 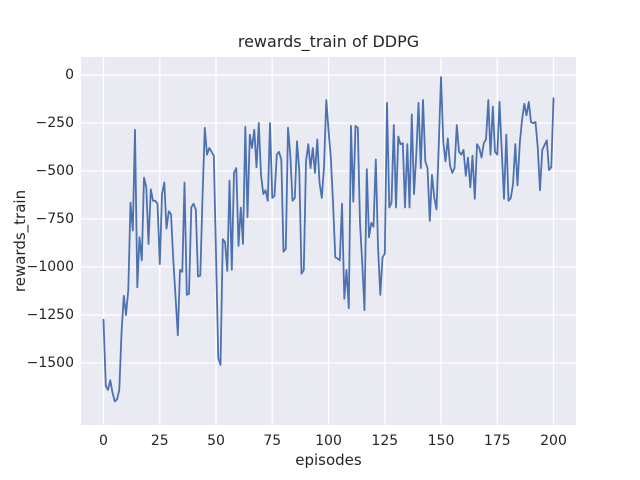 What do you see at coordinates (272, 441) in the screenshot?
I see `x-tick-label: 75` at bounding box center [272, 441].